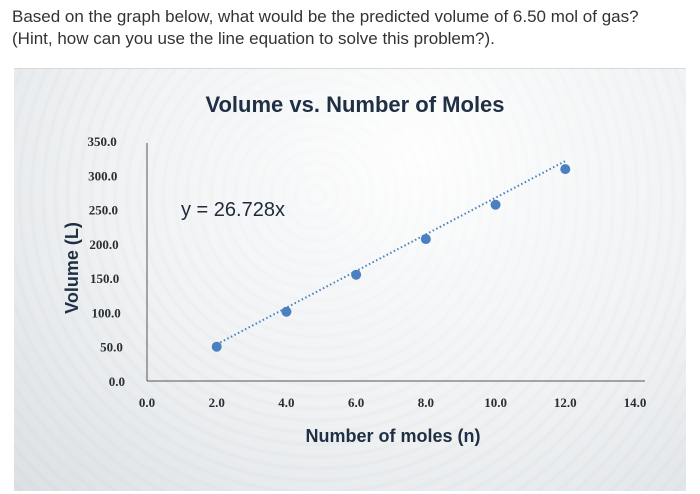 This screenshot has height=494, width=700. Describe the element at coordinates (565, 402) in the screenshot. I see `x-tick-label: 12.0` at that location.